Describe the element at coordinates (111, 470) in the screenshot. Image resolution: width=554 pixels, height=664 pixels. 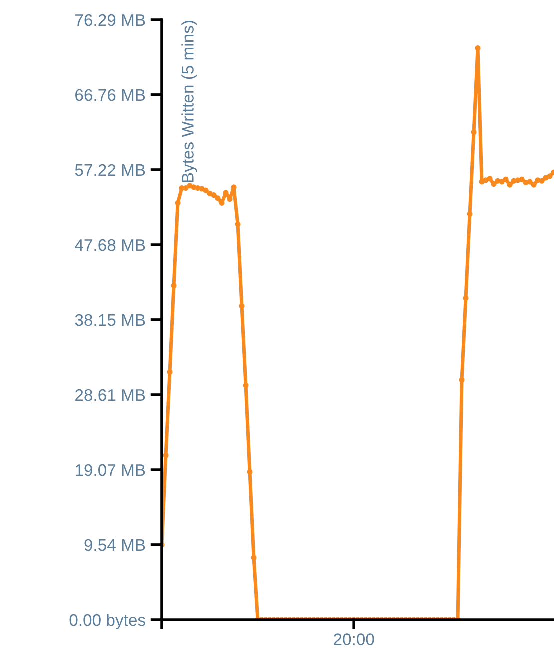
I see `y-tick-label: 19.07 MB` at that location.